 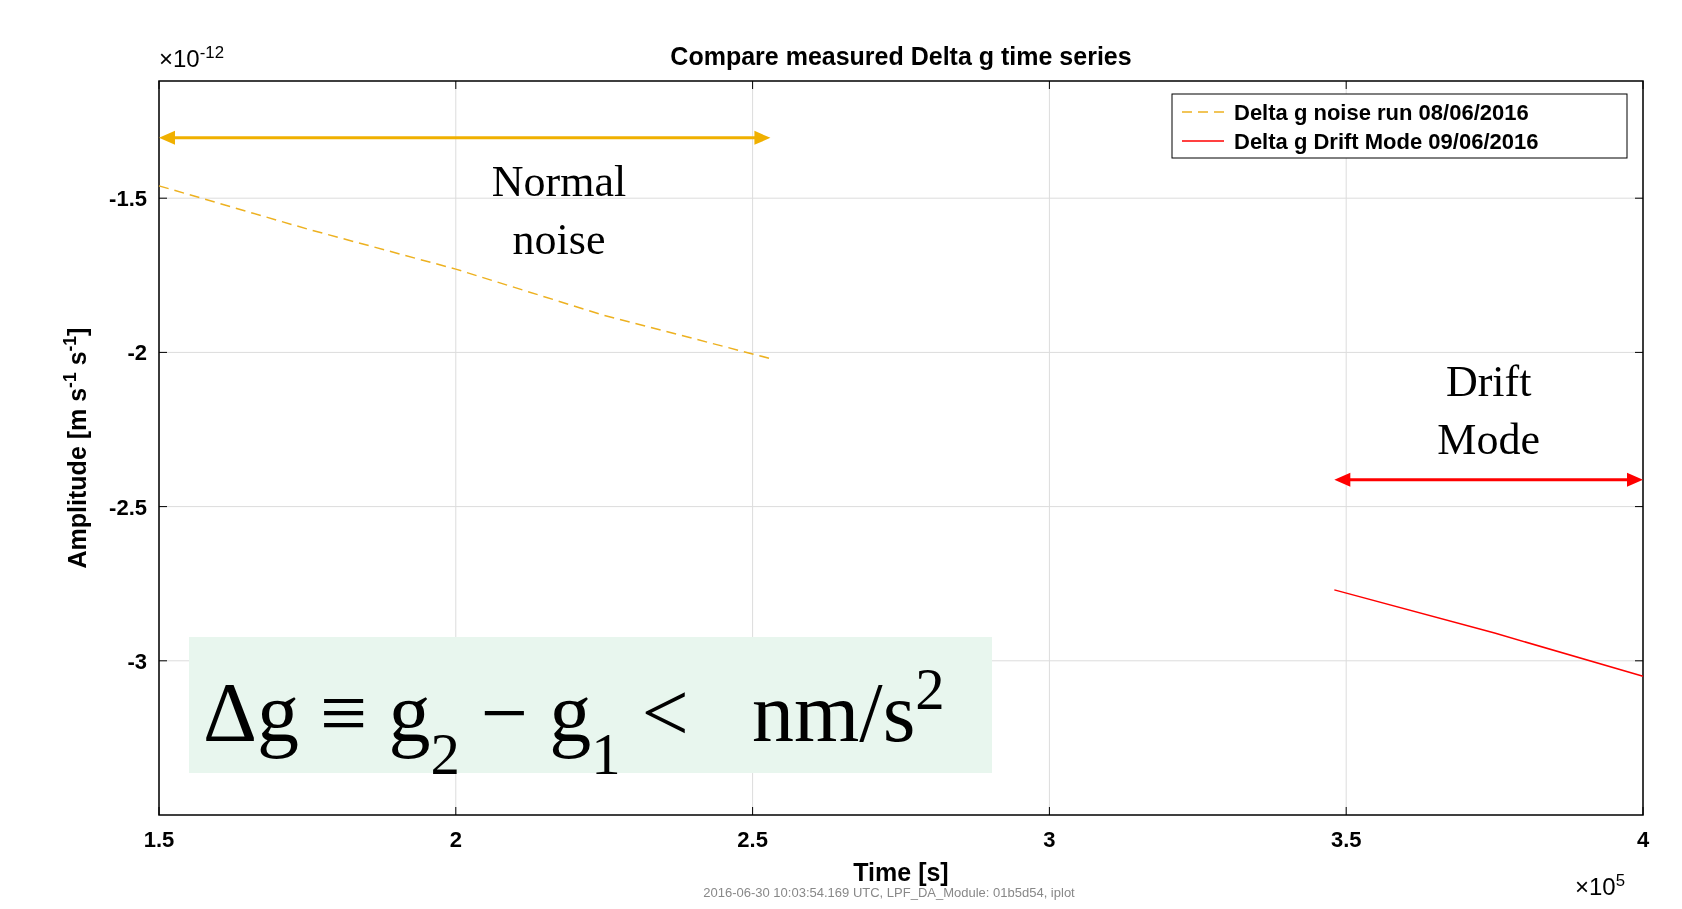 What do you see at coordinates (128, 199) in the screenshot?
I see `y-tick-label: -1.5` at bounding box center [128, 199].